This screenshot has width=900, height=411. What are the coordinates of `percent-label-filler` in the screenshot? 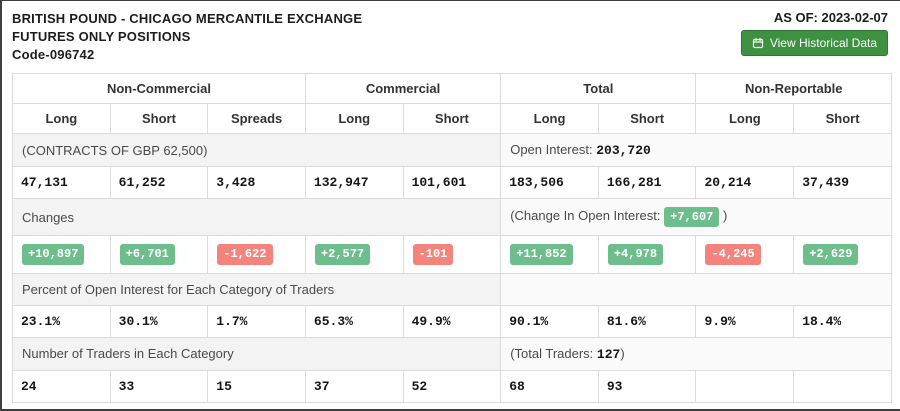 It's located at (696, 289).